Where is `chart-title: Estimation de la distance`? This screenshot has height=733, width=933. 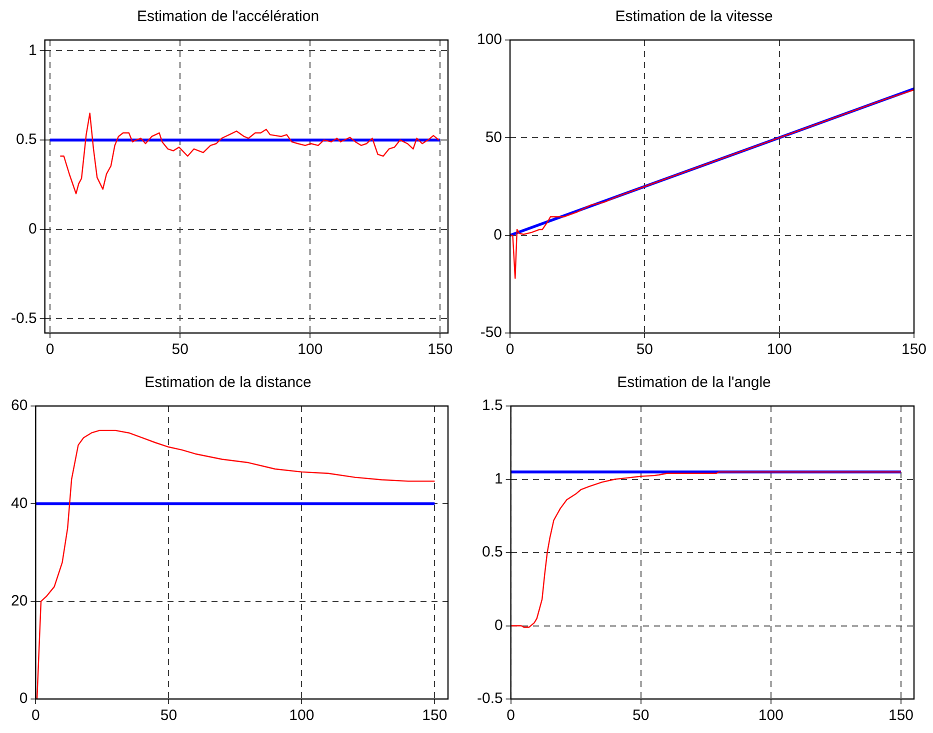 chart-title: Estimation de la distance is located at coordinates (228, 383).